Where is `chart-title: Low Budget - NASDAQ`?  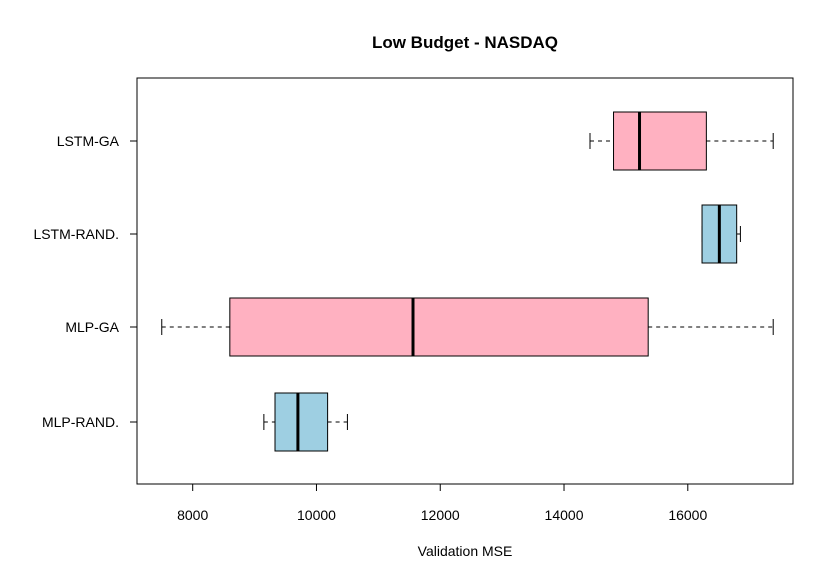 chart-title: Low Budget - NASDAQ is located at coordinates (465, 42).